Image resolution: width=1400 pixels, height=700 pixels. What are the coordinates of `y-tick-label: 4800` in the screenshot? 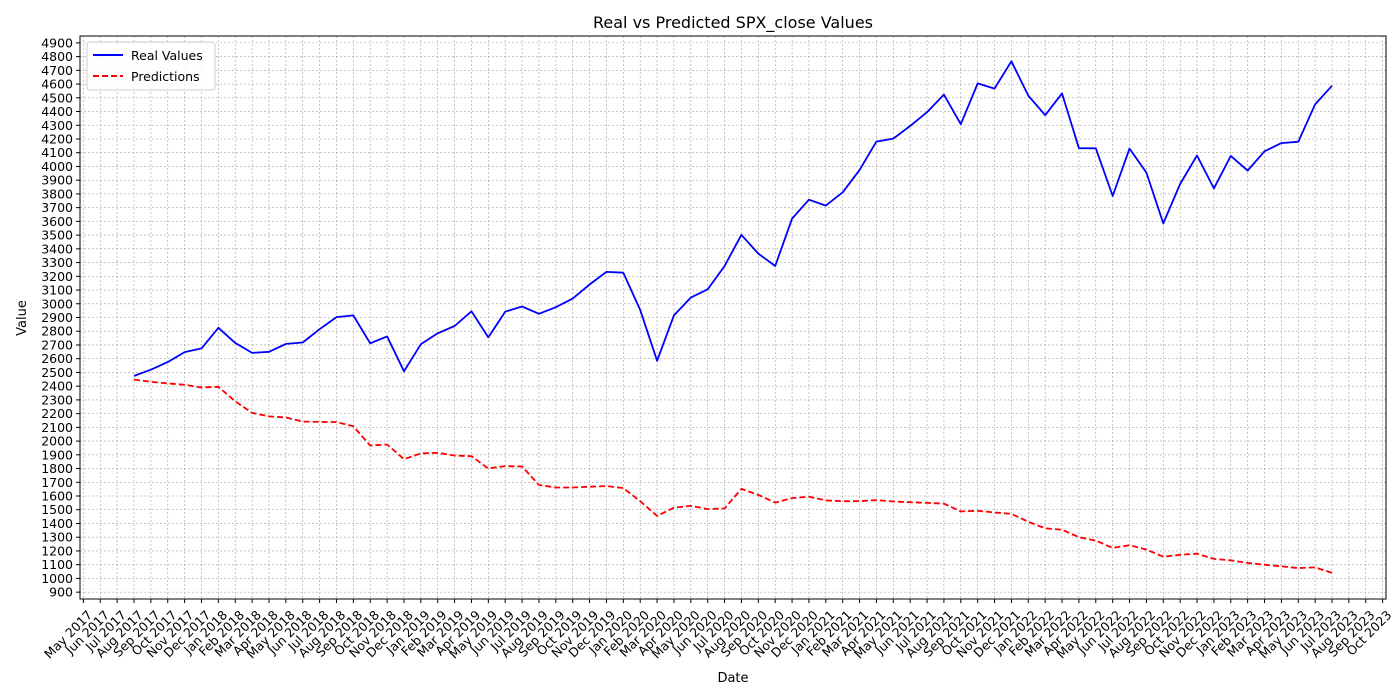 It's located at (57, 56).